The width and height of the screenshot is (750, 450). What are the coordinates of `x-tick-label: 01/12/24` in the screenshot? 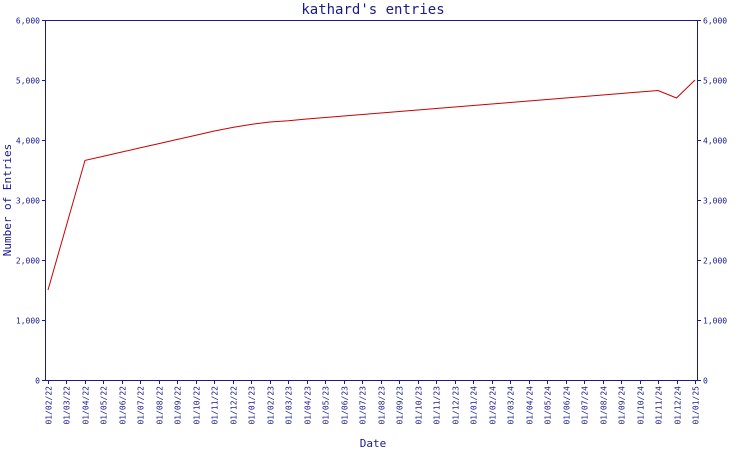 It's located at (678, 405).